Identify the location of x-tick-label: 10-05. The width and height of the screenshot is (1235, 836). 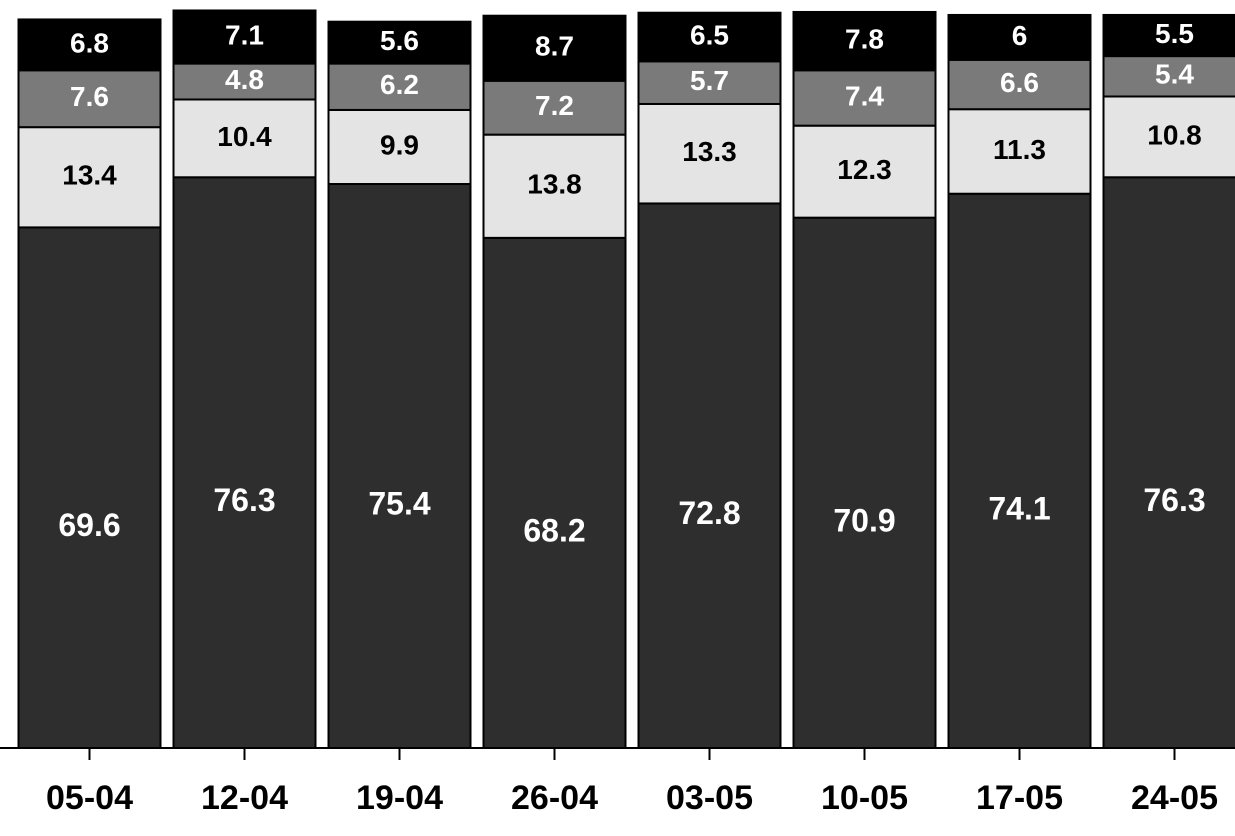
(864, 798).